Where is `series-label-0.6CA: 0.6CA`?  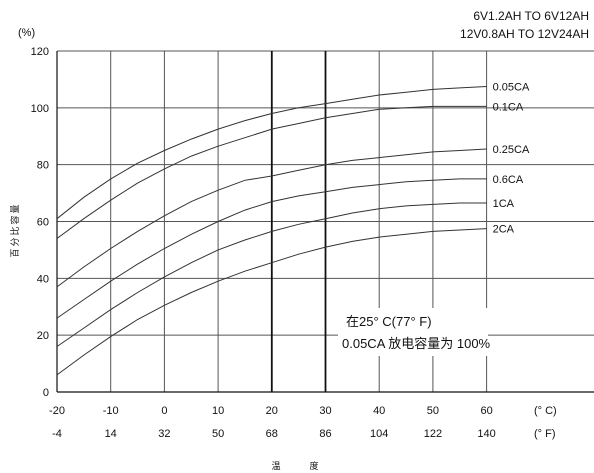
series-label-0.6CA: 0.6CA is located at coordinates (508, 180).